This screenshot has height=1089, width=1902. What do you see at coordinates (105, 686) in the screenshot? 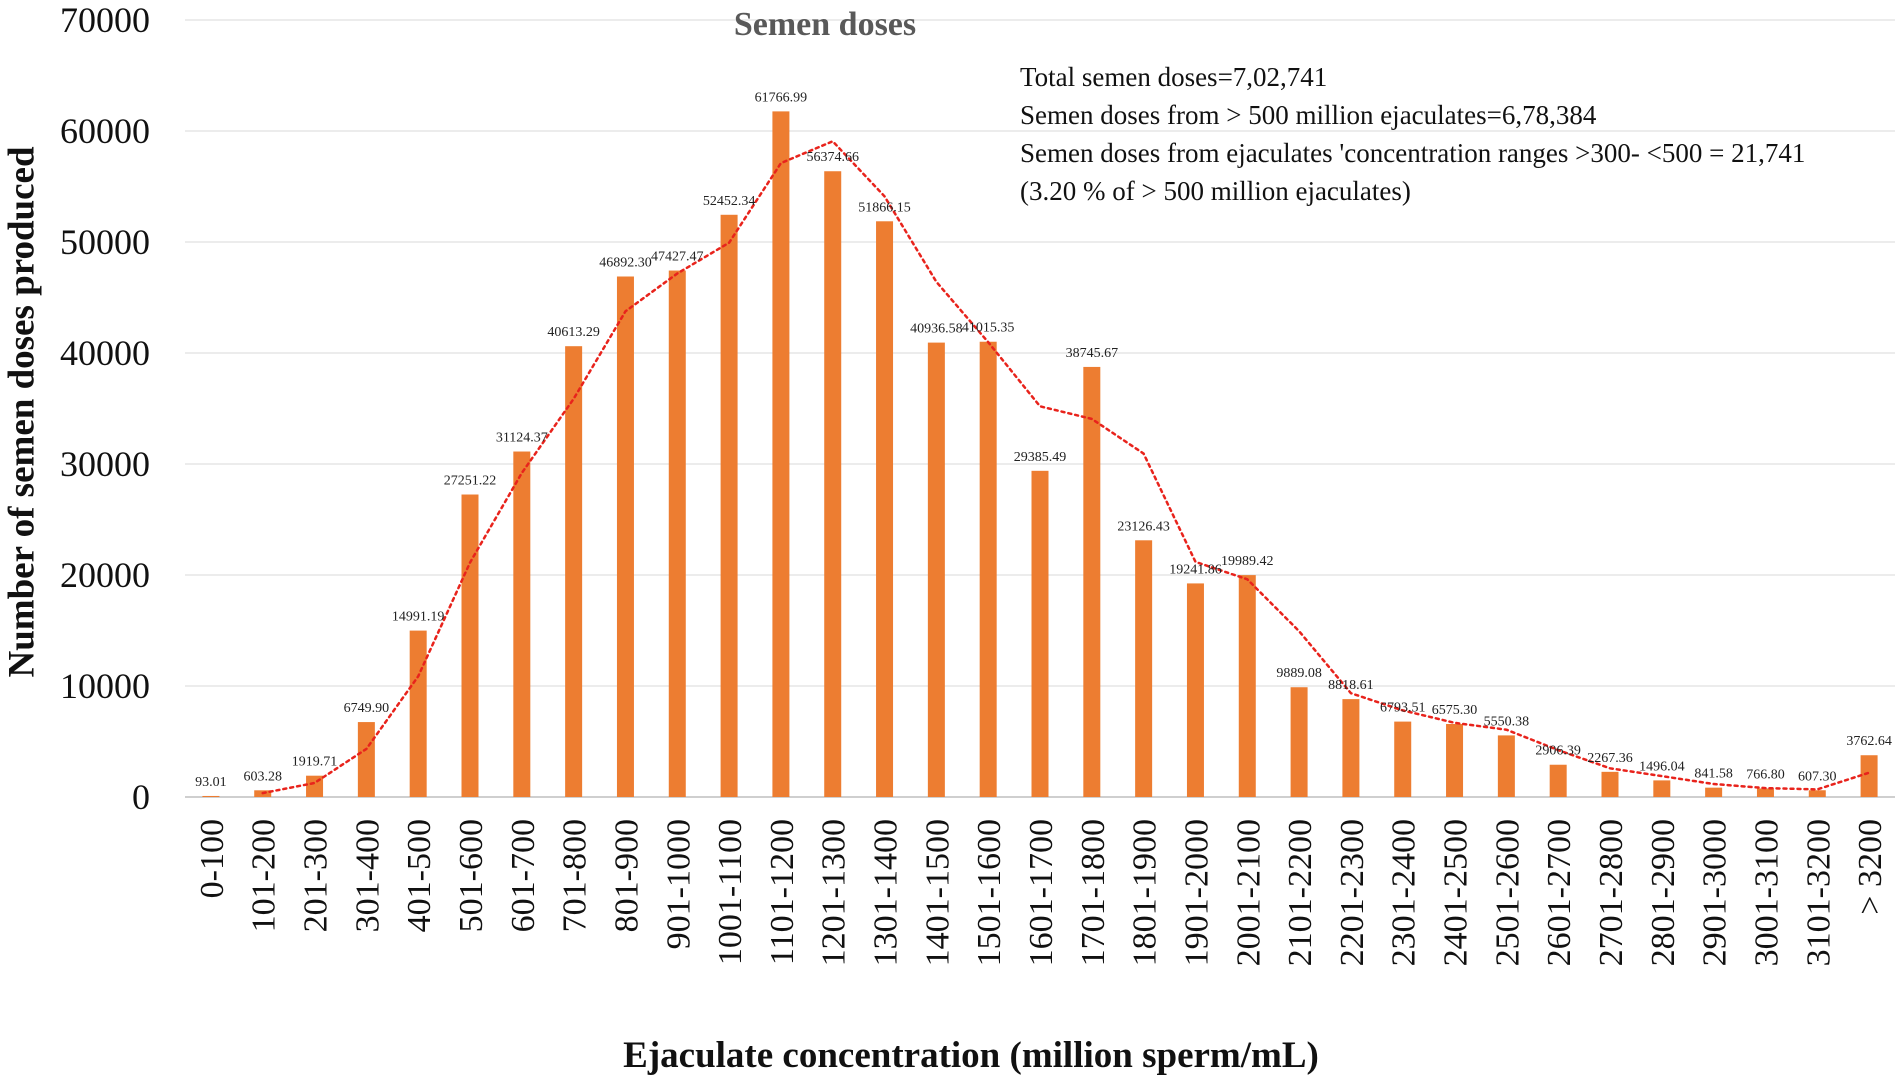
I see `y-tick-label-10000: 10000` at bounding box center [105, 686].